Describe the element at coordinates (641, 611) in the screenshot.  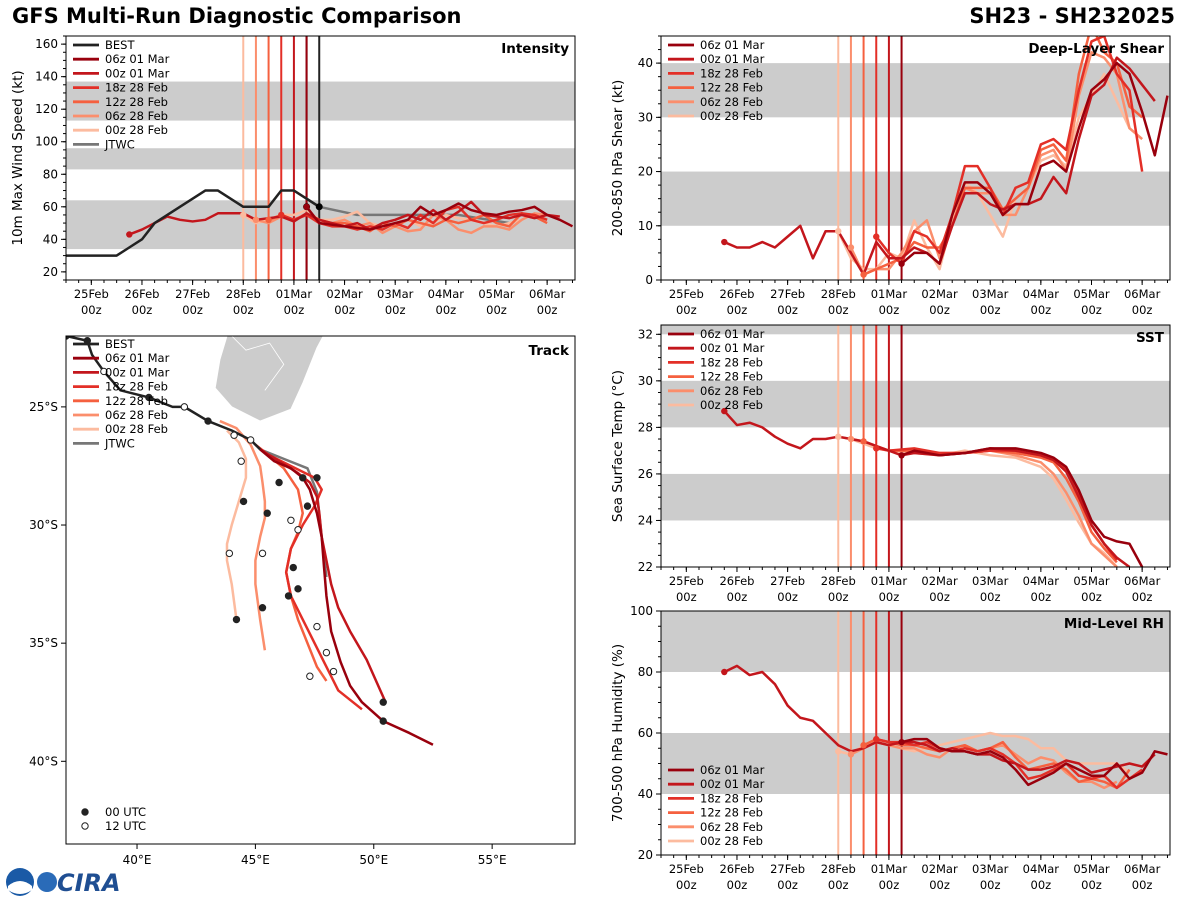
I see `rh-ytick-label-100: 100` at that location.